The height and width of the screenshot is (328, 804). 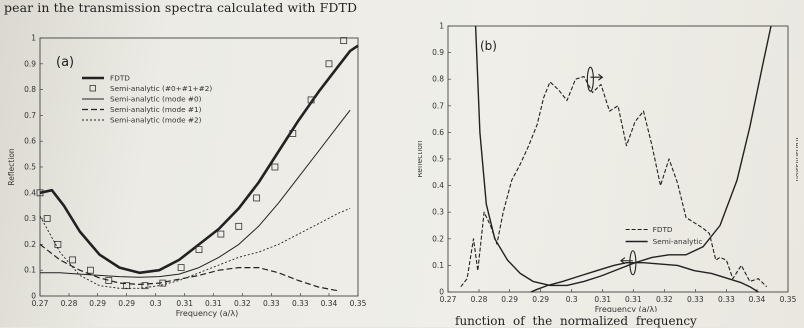 I want to click on y2-axis-label: Transmission, so click(x=796, y=158).